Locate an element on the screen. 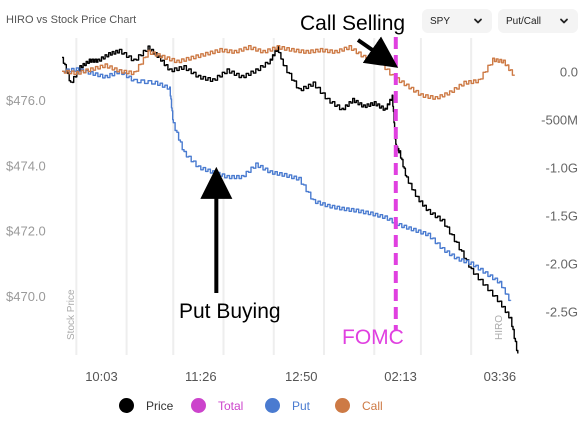 The image size is (588, 424). x-axis-tick-label: 12:50 is located at coordinates (301, 376).